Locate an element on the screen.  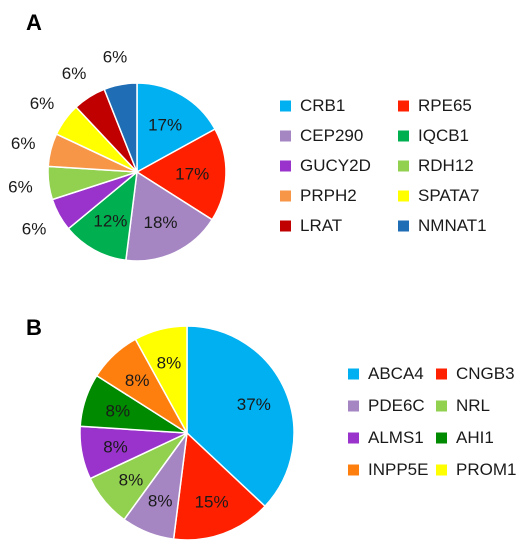
pie-slice-prom1 is located at coordinates (161, 379).